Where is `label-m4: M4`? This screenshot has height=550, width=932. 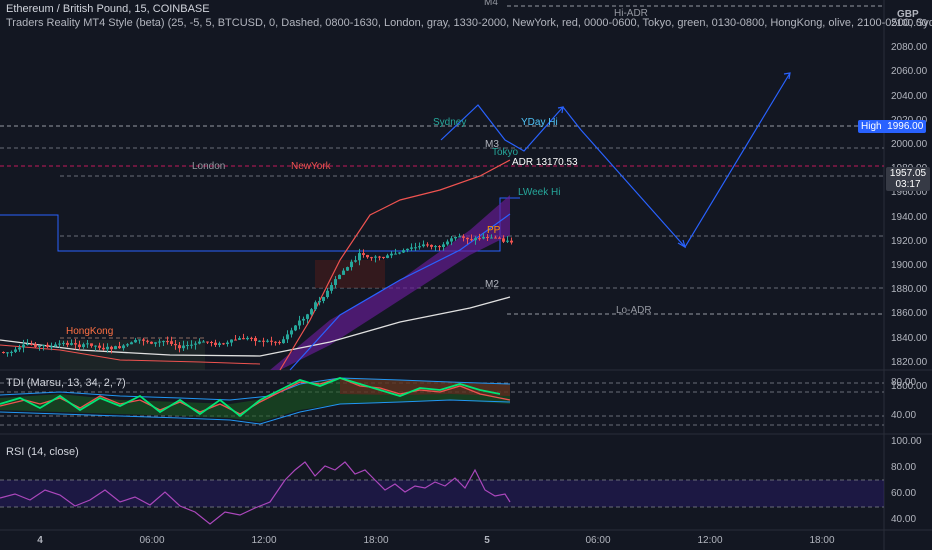
label-m4: M4 is located at coordinates (491, 4).